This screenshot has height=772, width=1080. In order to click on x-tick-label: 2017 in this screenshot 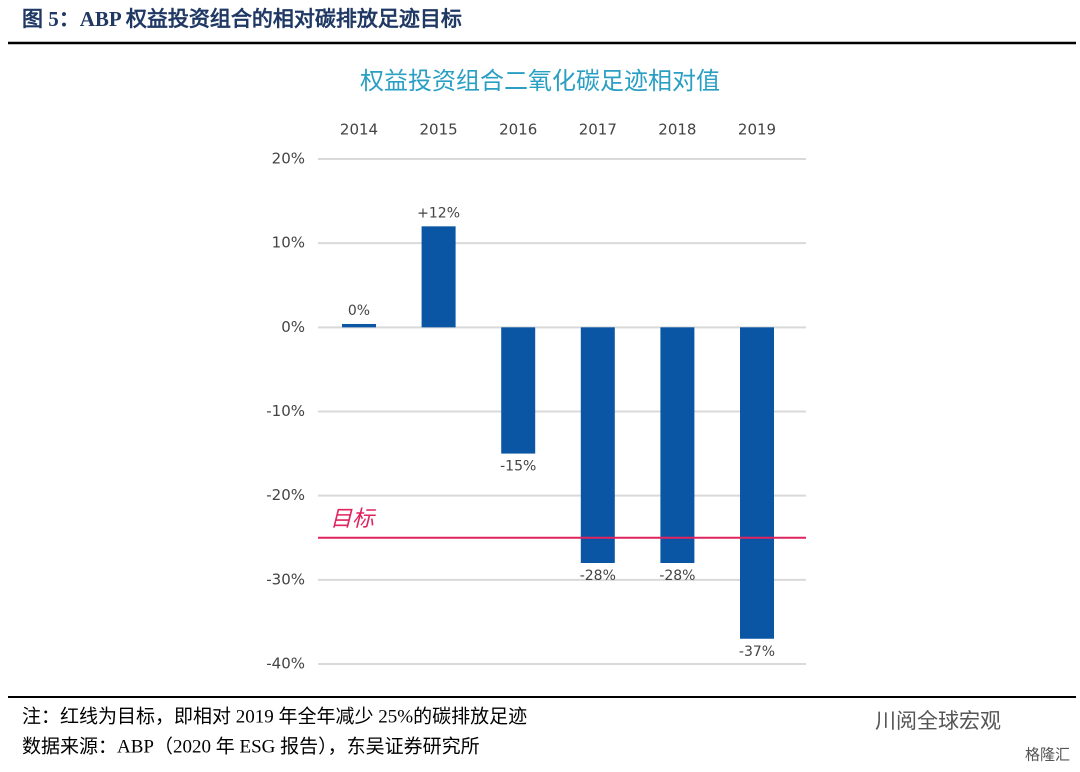, I will do `click(598, 130)`.